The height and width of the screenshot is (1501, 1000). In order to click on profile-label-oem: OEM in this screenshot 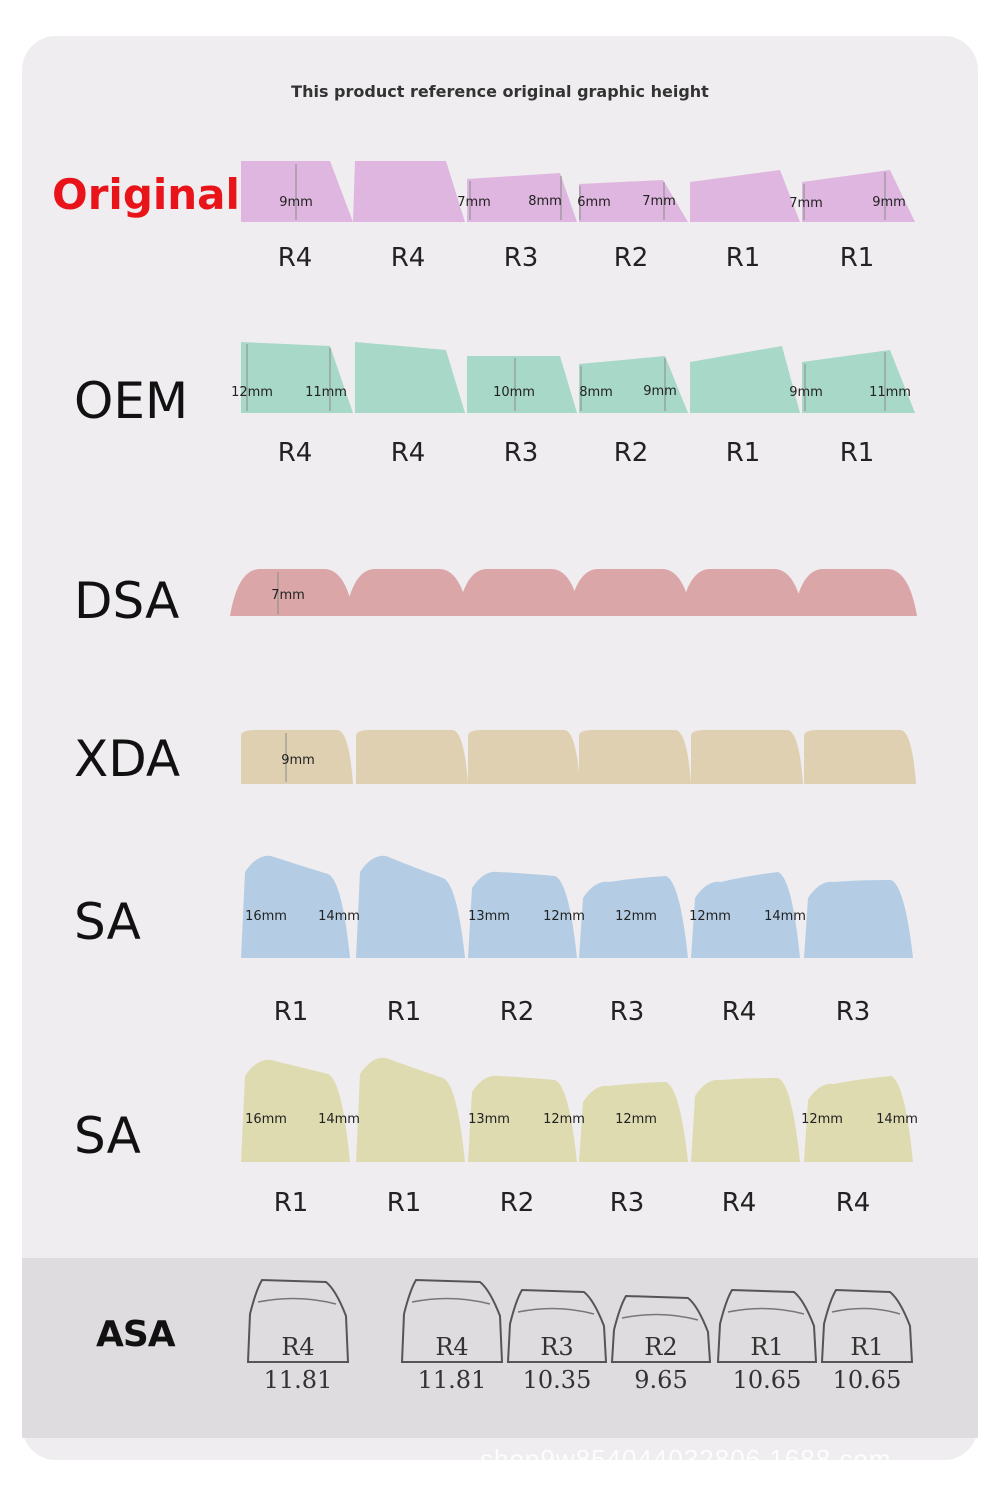, I will do `click(131, 401)`.